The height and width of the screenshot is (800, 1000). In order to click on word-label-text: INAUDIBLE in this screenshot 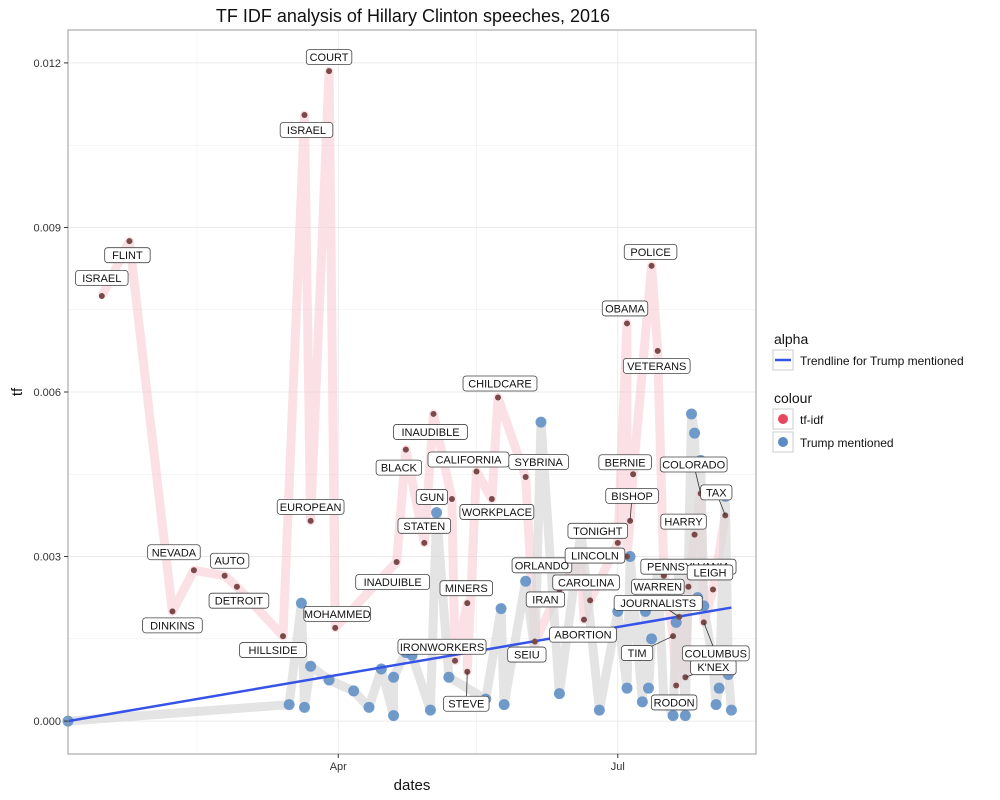, I will do `click(430, 433)`.